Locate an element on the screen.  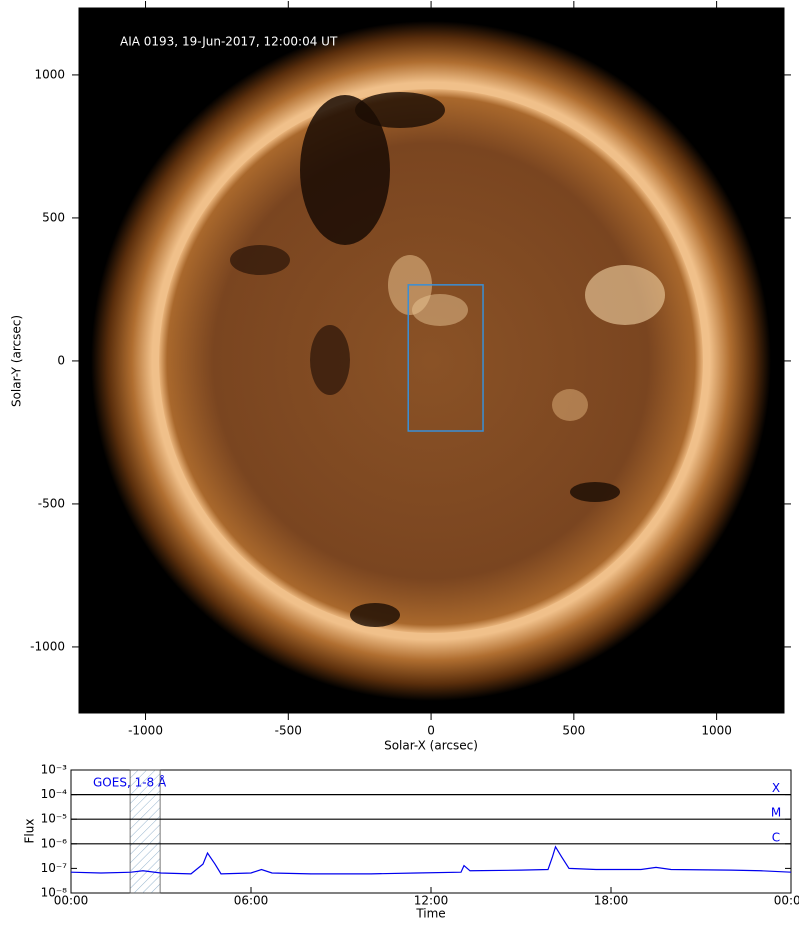
x-axis-label: Solar-X (arcsec) is located at coordinates (431, 746).